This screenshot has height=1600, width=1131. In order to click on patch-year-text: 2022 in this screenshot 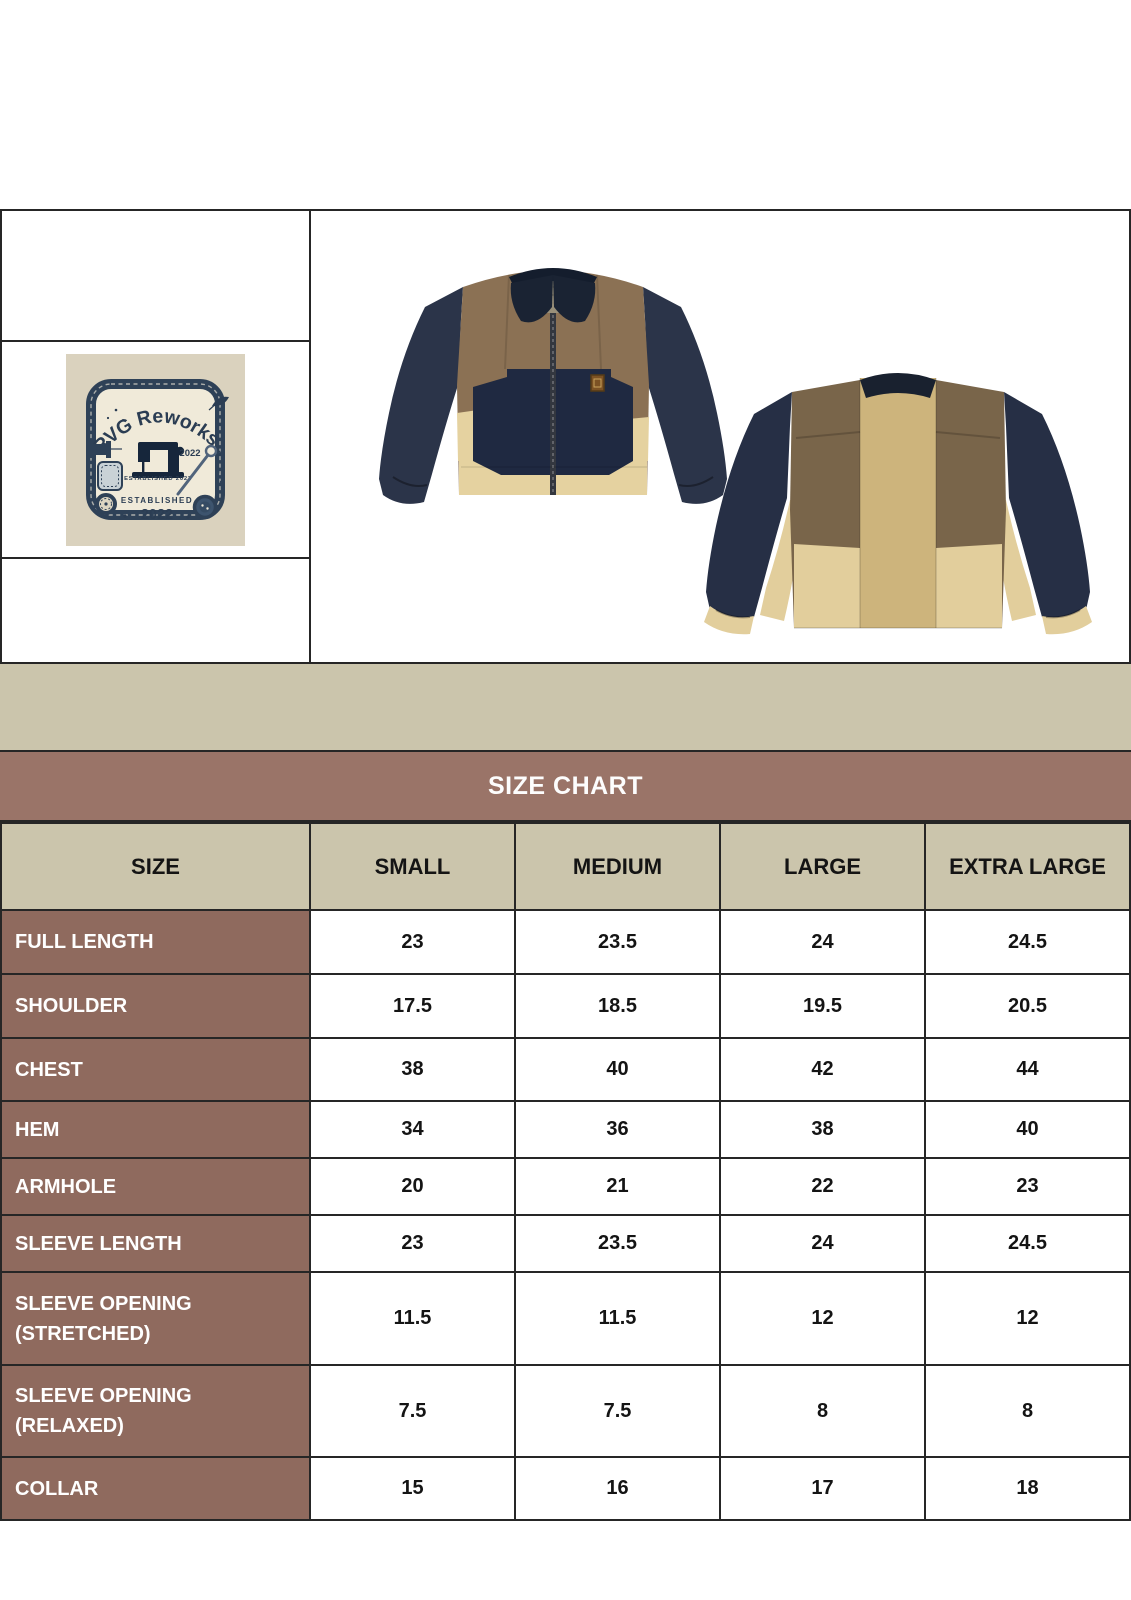, I will do `click(157, 515)`.